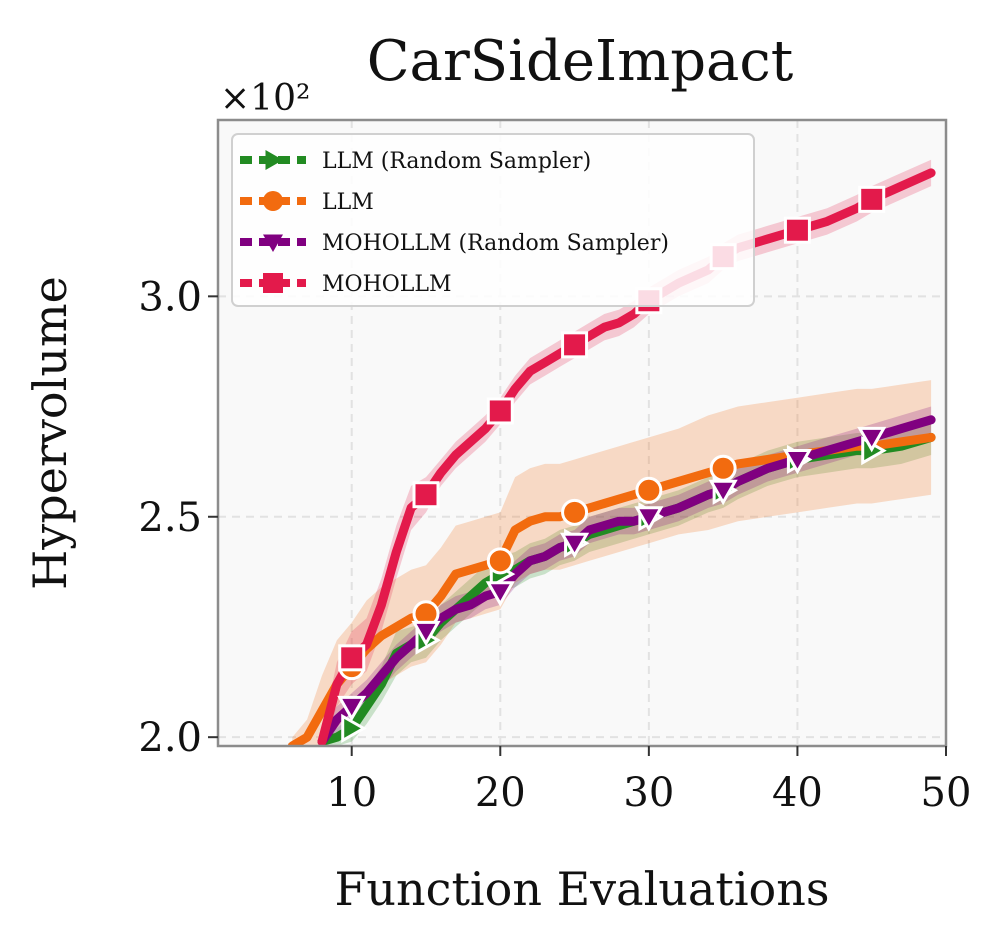 This screenshot has width=997, height=946. Describe the element at coordinates (265, 98) in the screenshot. I see `scale-label: ×10²` at that location.